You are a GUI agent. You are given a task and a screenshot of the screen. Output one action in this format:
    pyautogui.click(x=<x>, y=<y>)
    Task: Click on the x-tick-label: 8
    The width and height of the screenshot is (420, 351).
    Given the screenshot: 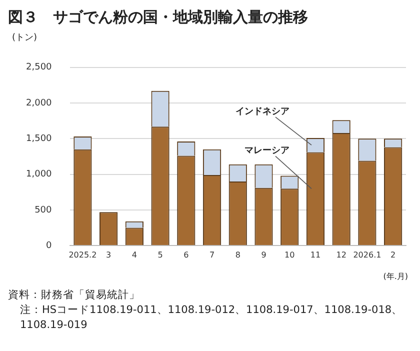 What is the action you would take?
    pyautogui.click(x=237, y=255)
    